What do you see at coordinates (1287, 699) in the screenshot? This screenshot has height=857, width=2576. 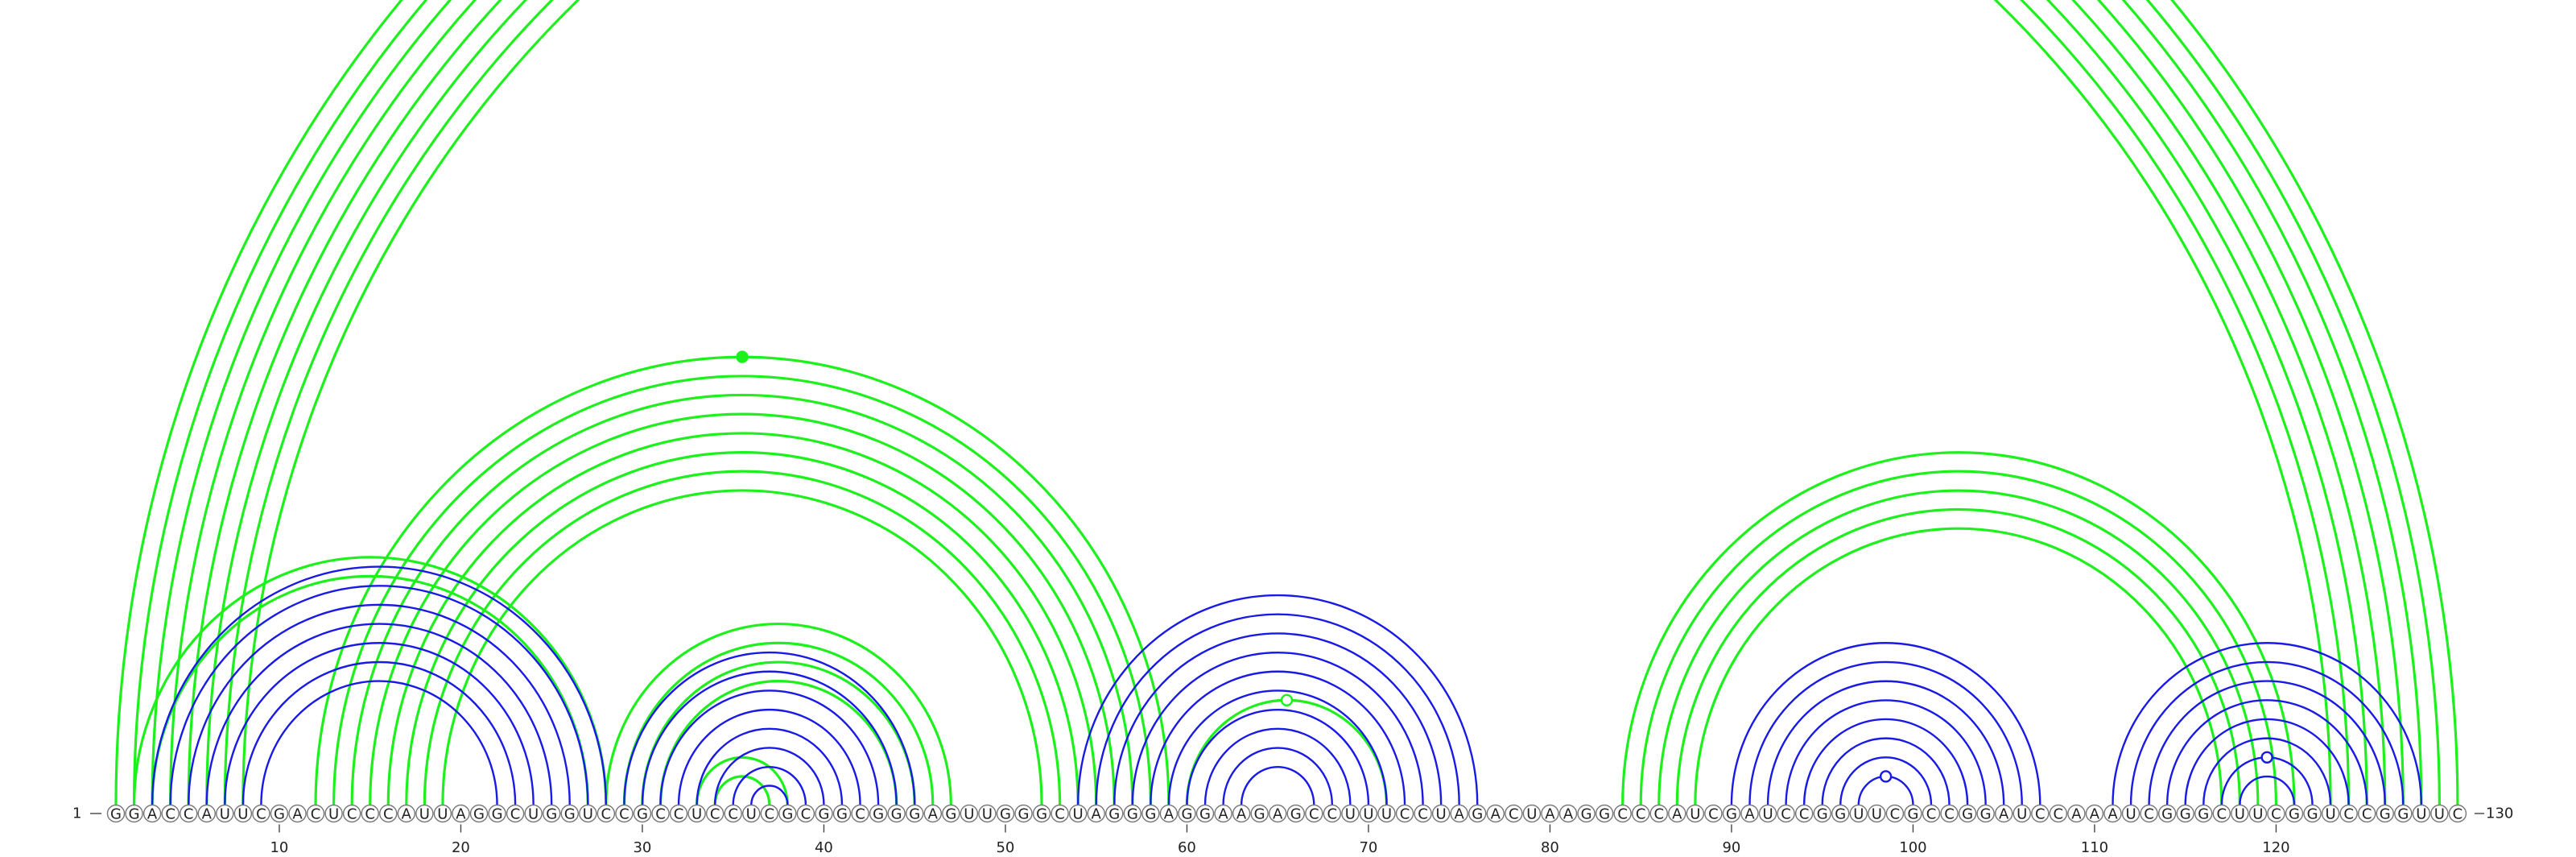 I see `arc-marker-open` at bounding box center [1287, 699].